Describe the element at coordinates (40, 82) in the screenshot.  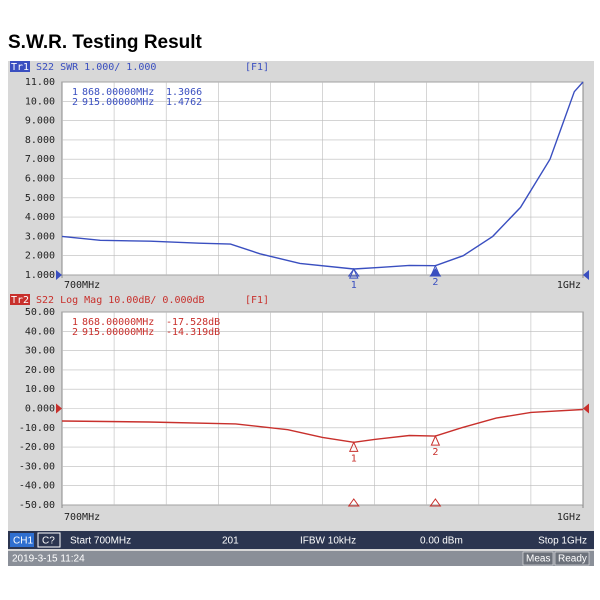
I see `y-tick-label: 11.00` at that location.